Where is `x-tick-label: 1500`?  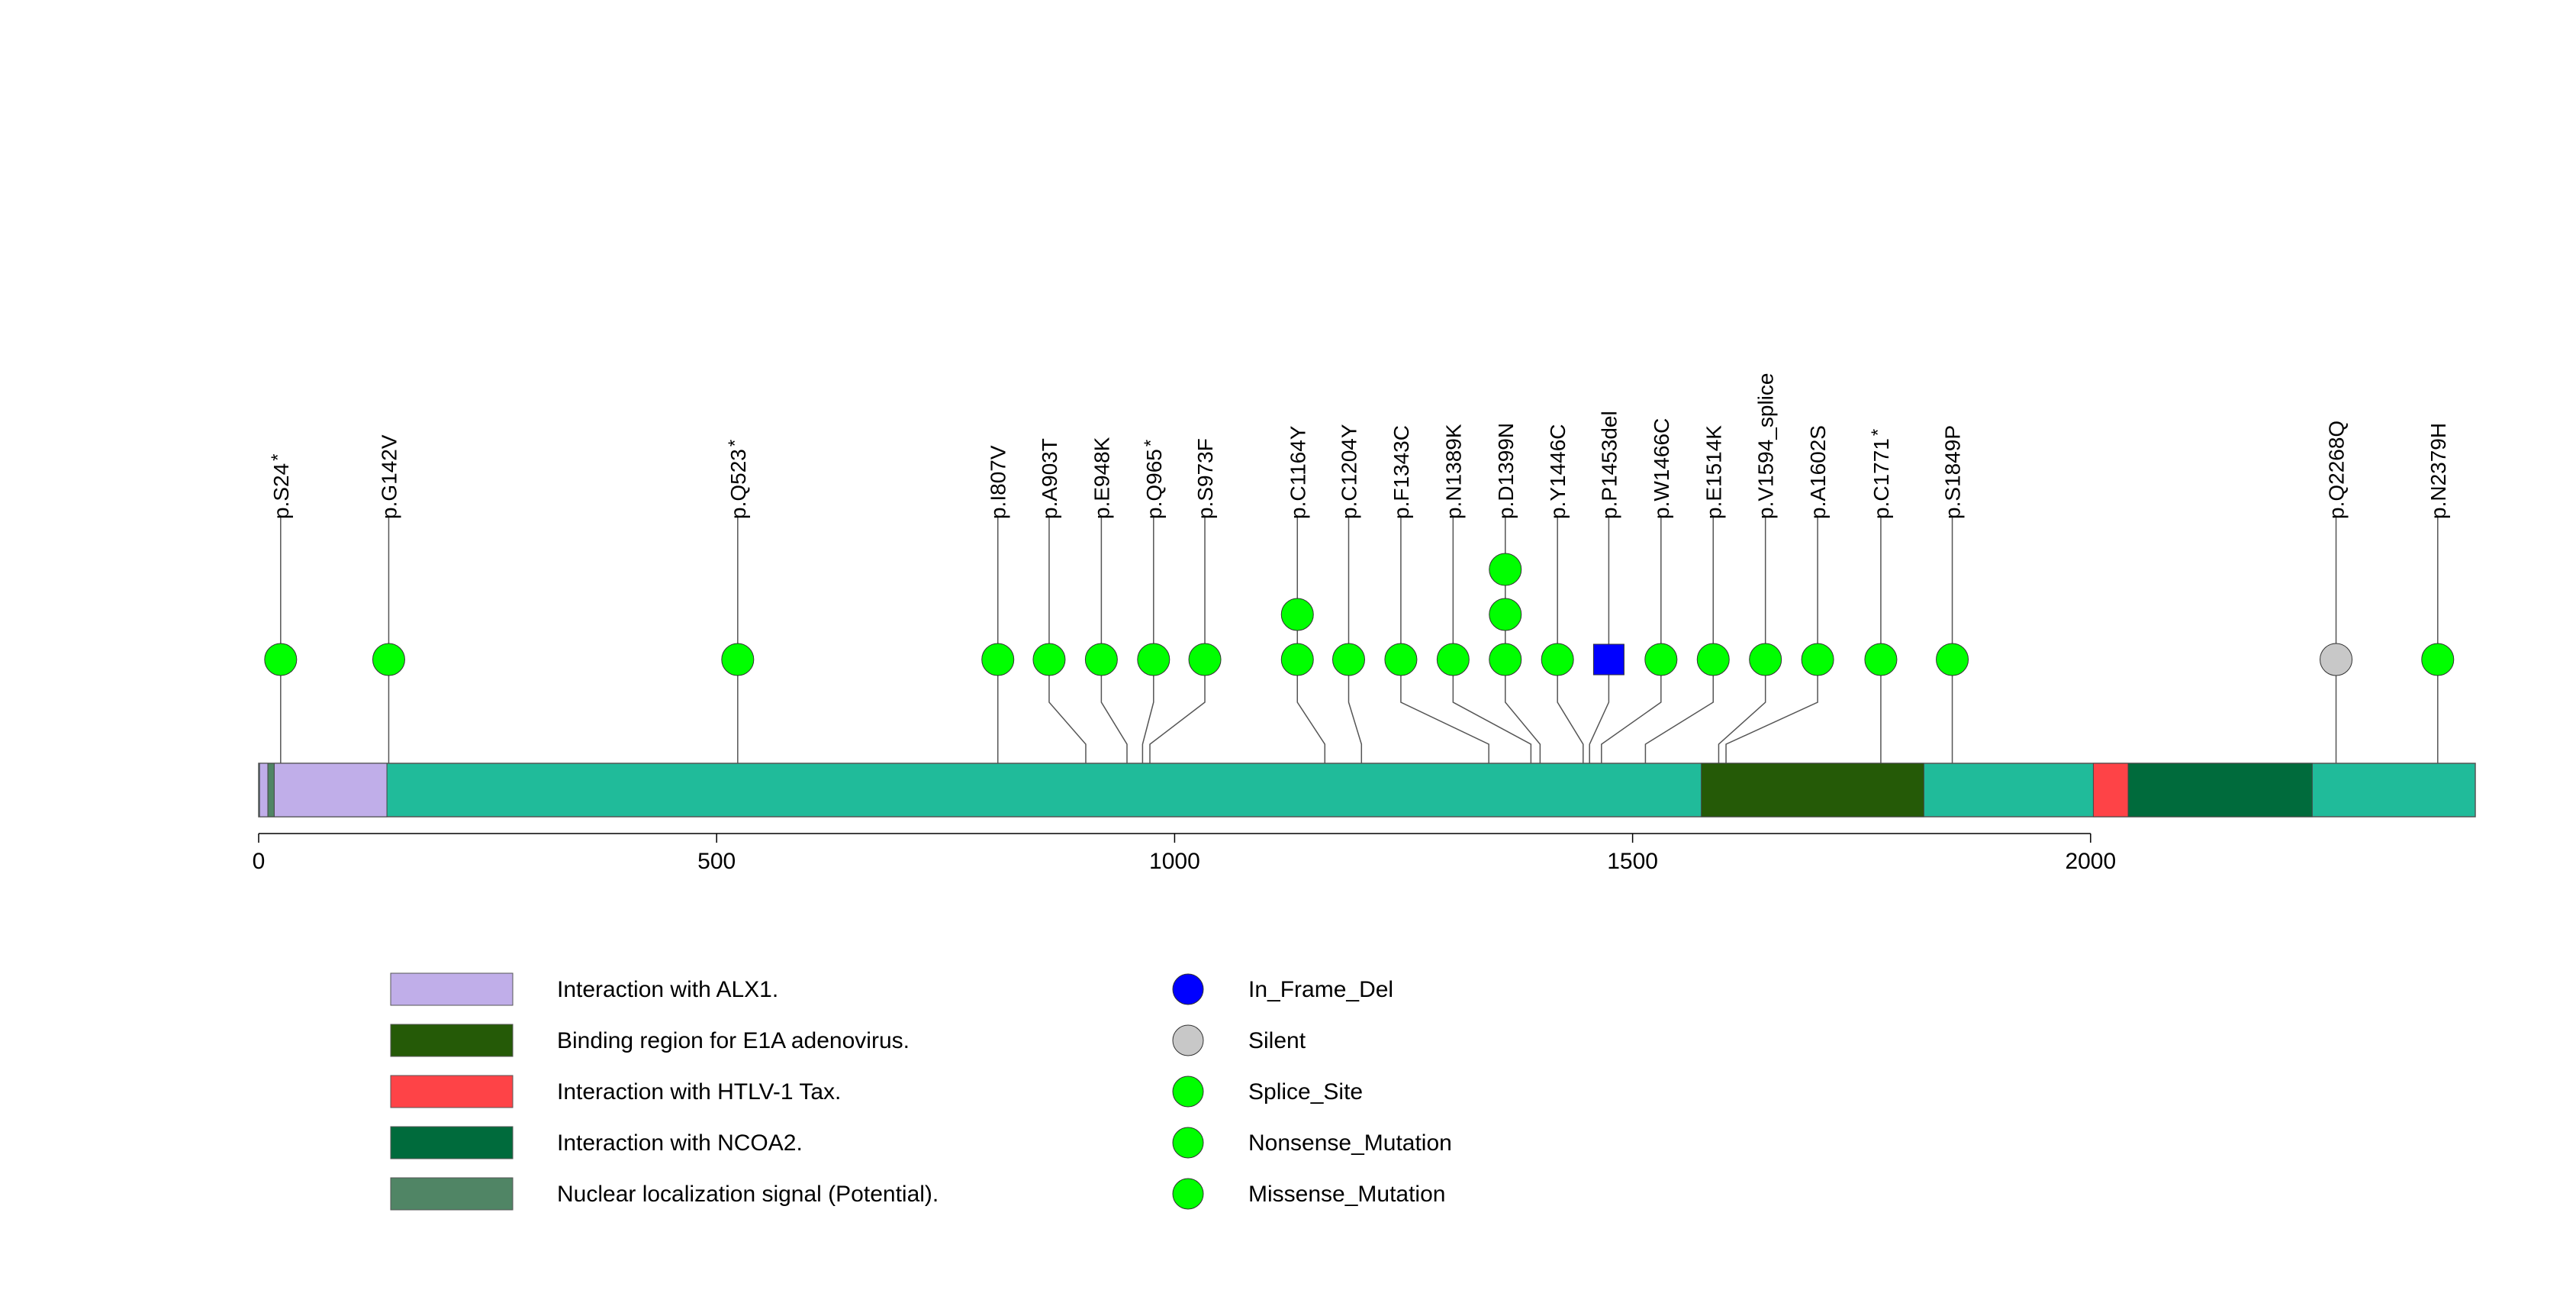 x-tick-label: 1500 is located at coordinates (1632, 862).